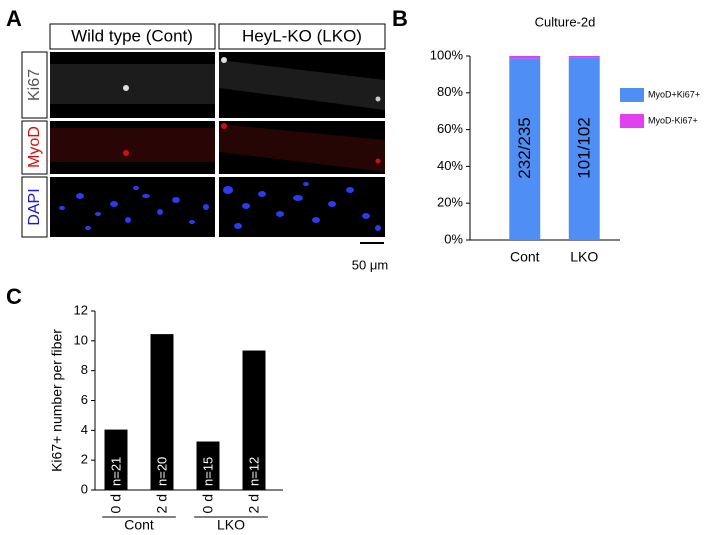 The height and width of the screenshot is (535, 708). I want to click on y-tick-label: 80%, so click(450, 91).